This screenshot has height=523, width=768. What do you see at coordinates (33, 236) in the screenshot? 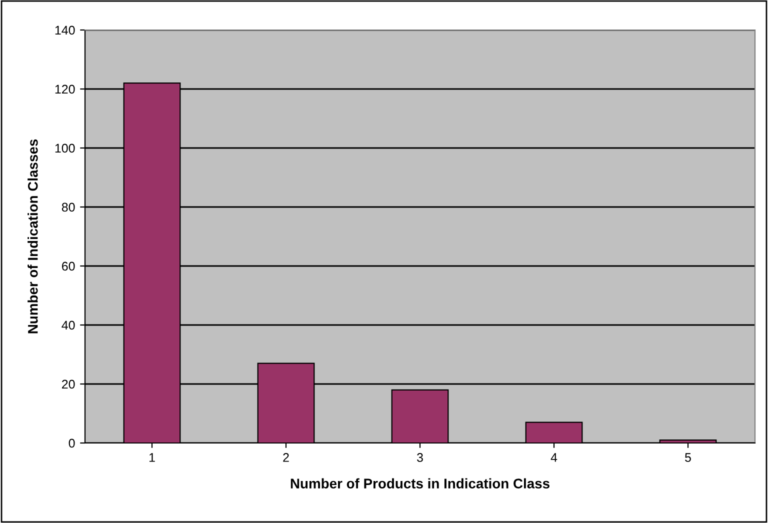
I see `y-axis-title: Number of Indication Classes` at bounding box center [33, 236].